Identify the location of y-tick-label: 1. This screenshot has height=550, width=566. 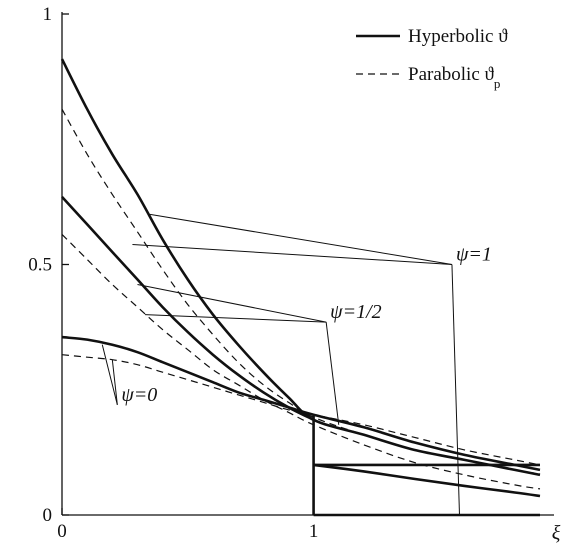
(48, 14).